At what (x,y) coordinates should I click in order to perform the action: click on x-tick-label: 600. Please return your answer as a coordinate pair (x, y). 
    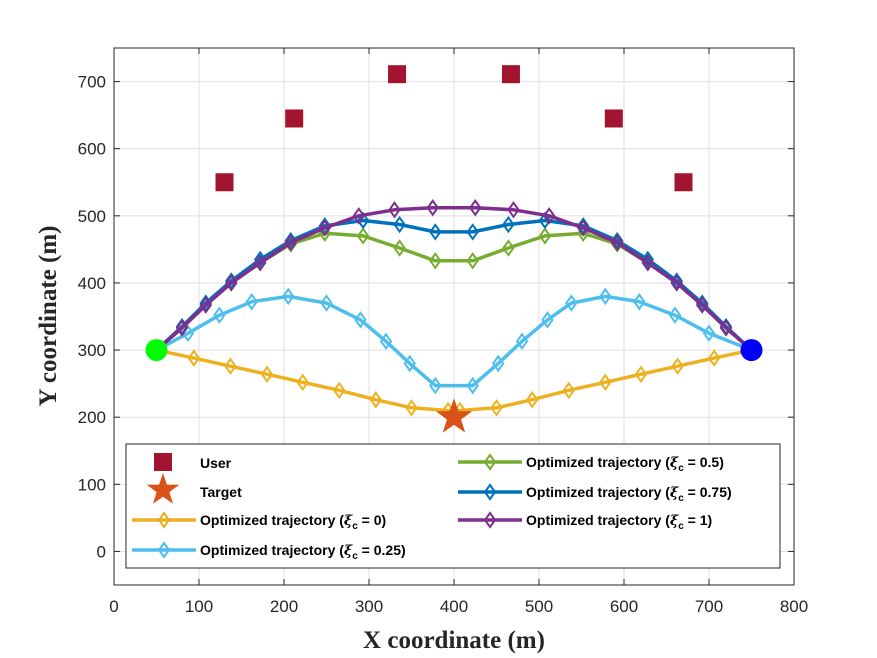
    Looking at the image, I should click on (624, 606).